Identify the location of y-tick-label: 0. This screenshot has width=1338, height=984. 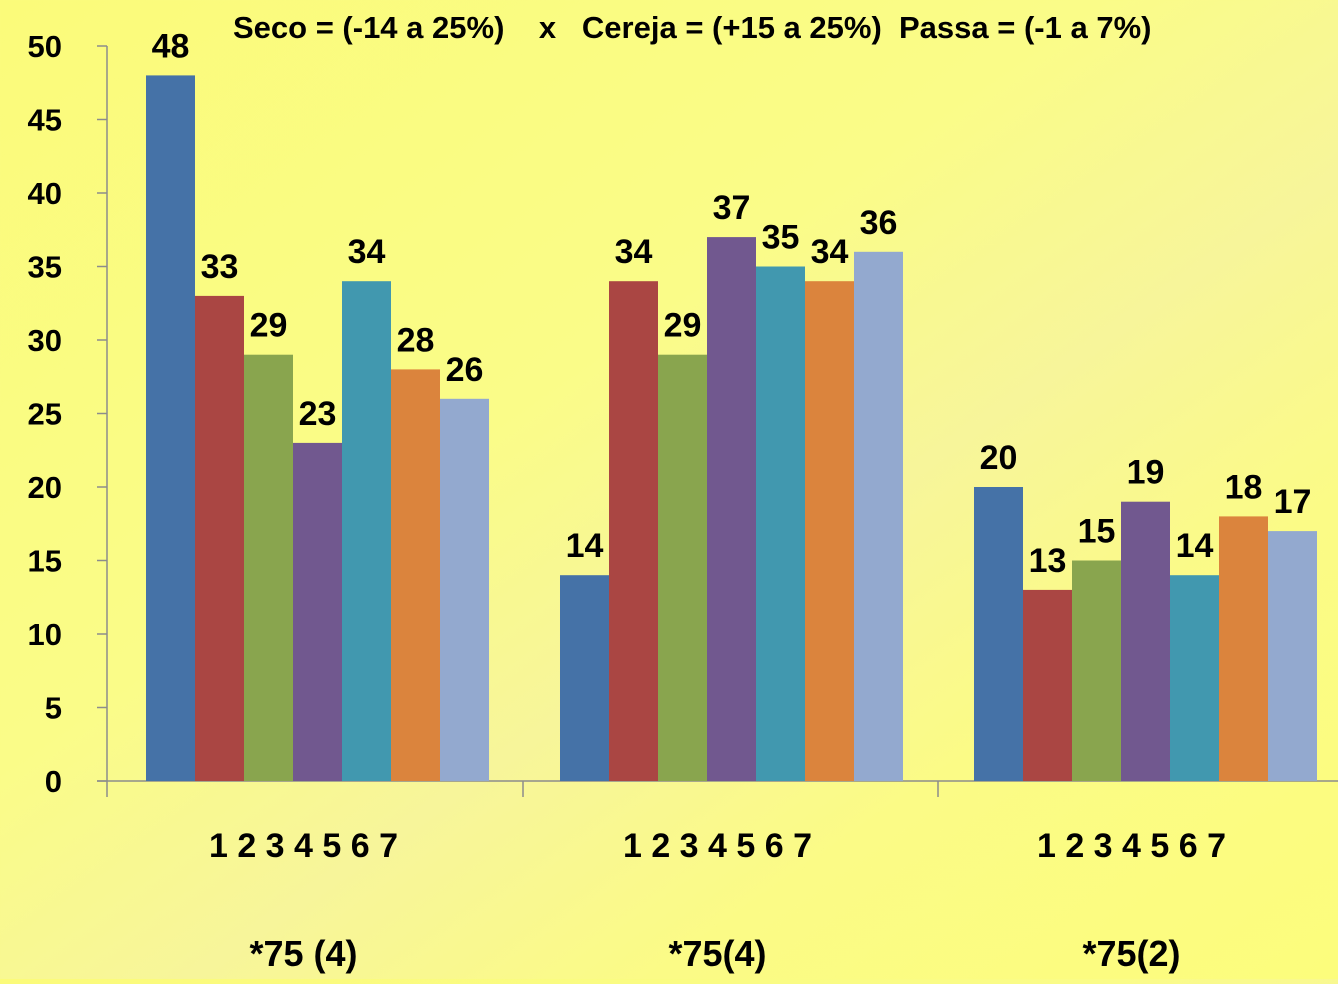
(53, 781).